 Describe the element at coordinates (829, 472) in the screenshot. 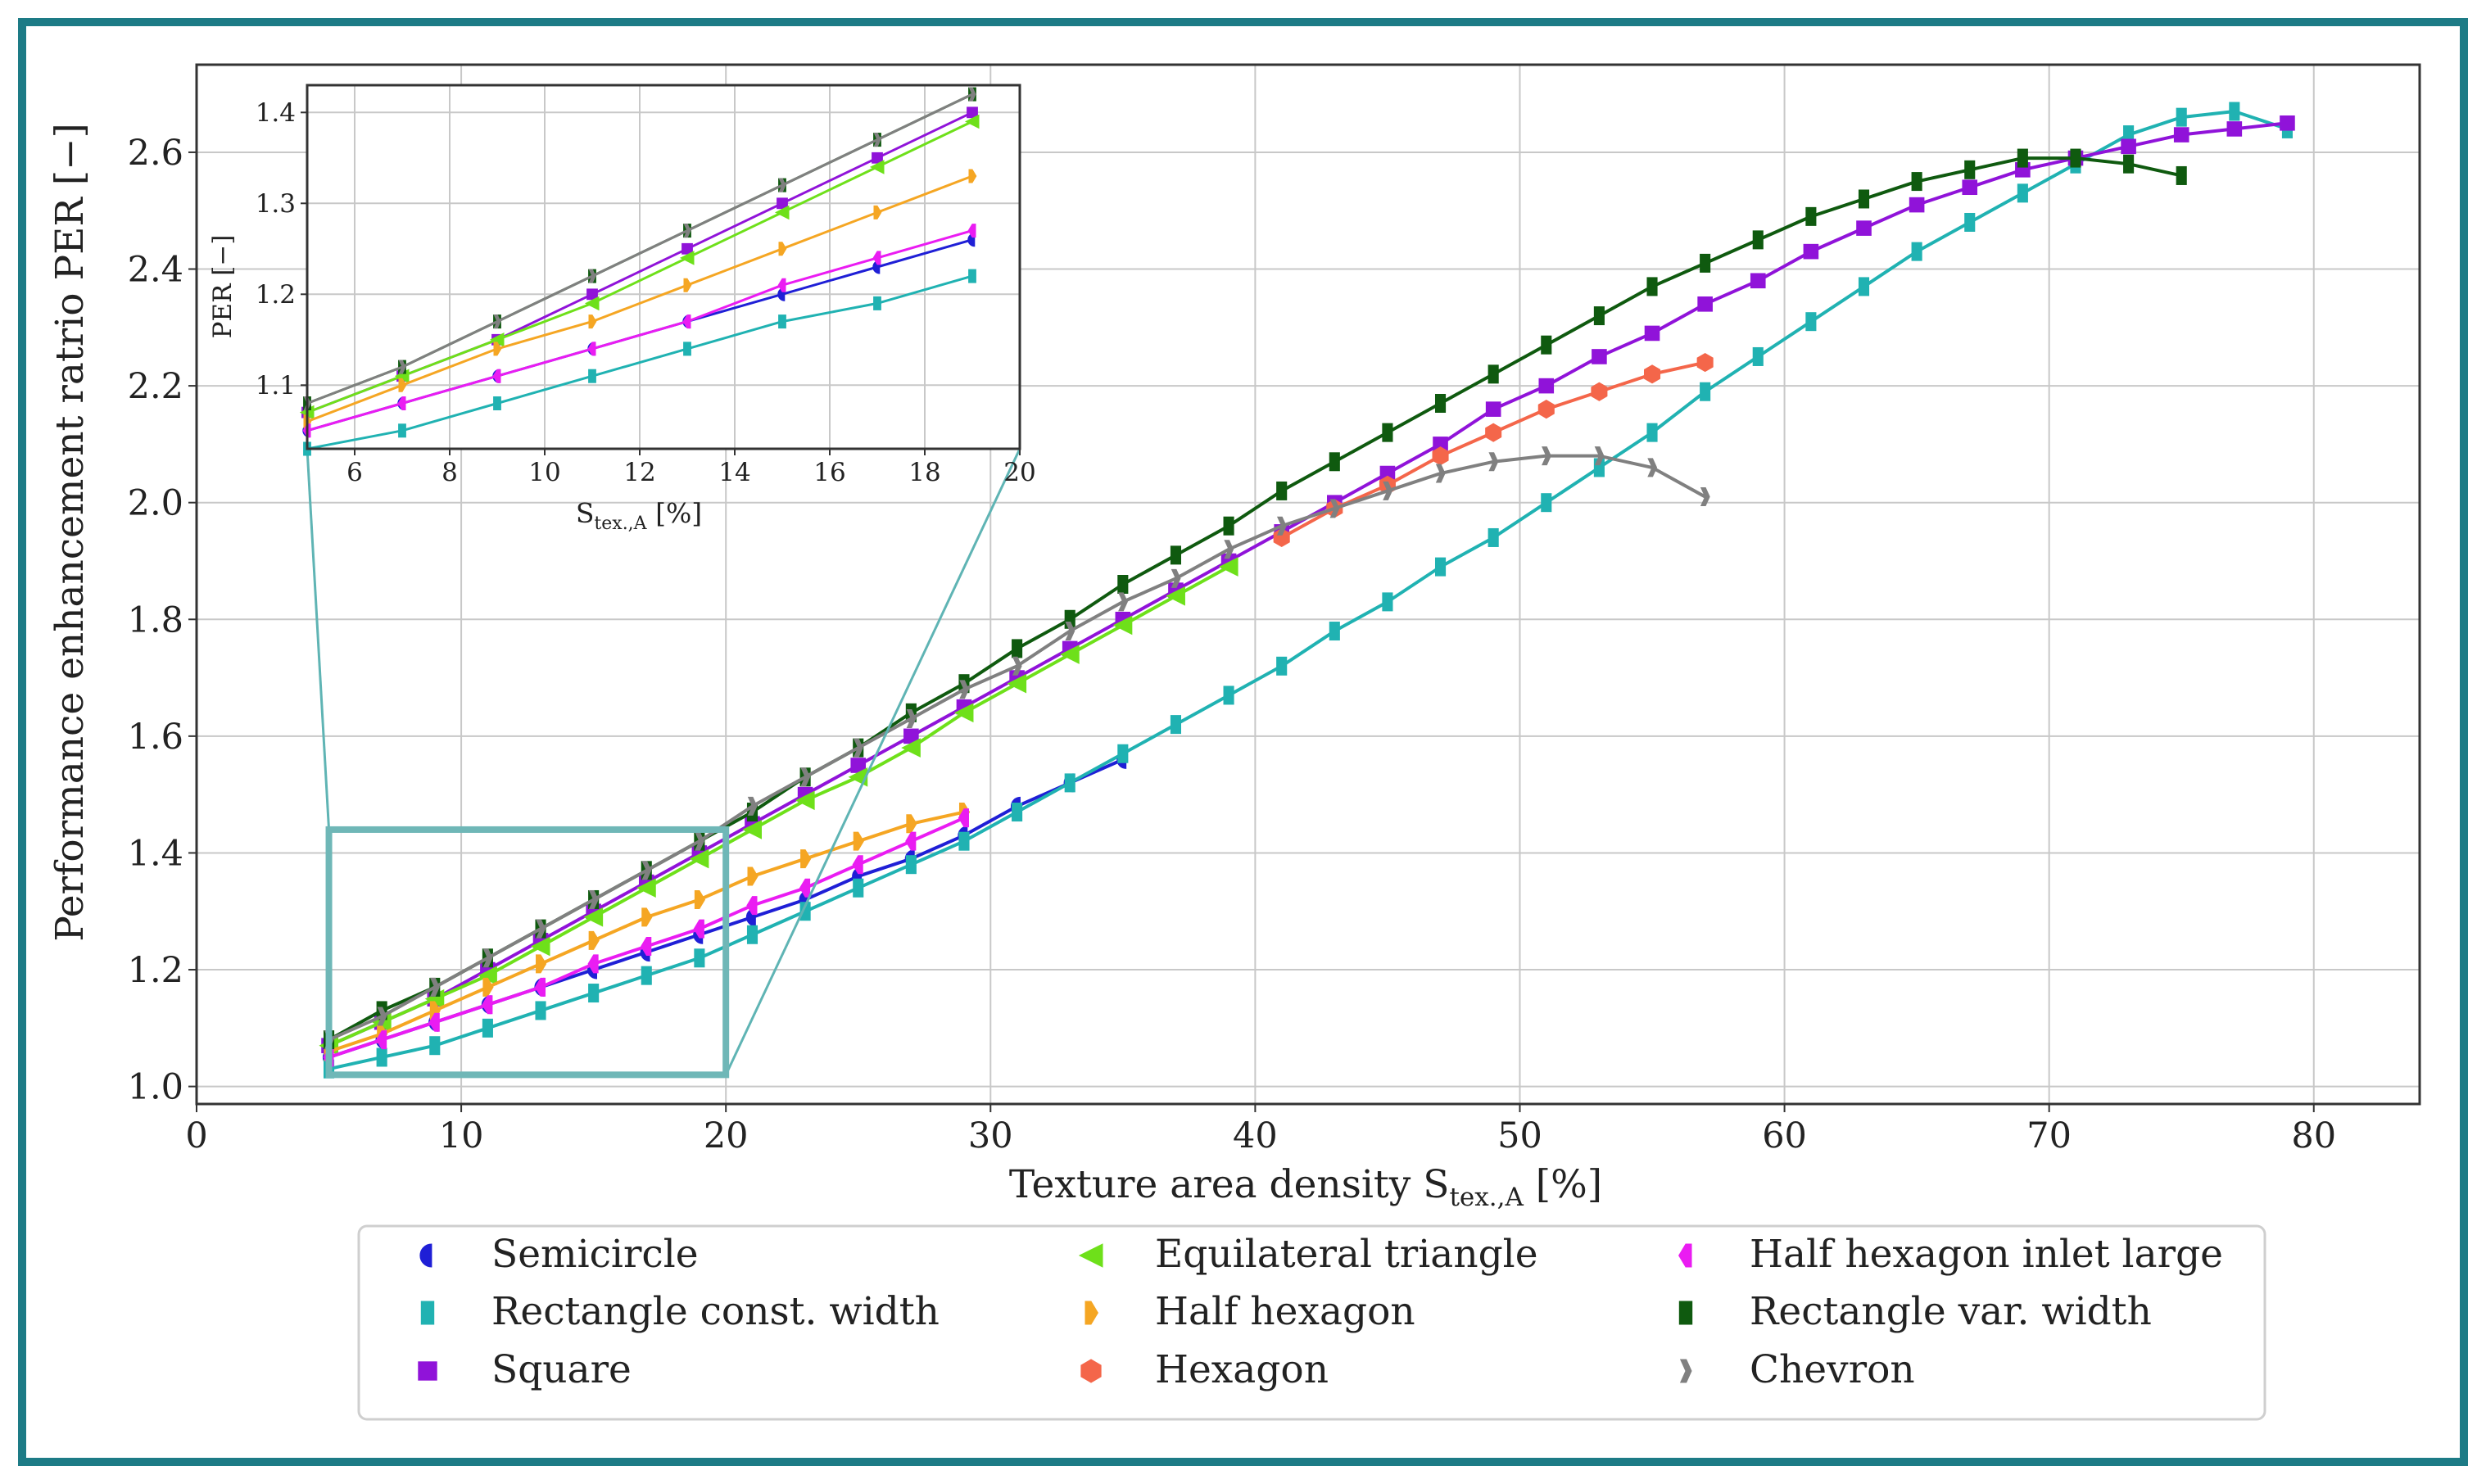

I see `x-tick-label: 16` at that location.